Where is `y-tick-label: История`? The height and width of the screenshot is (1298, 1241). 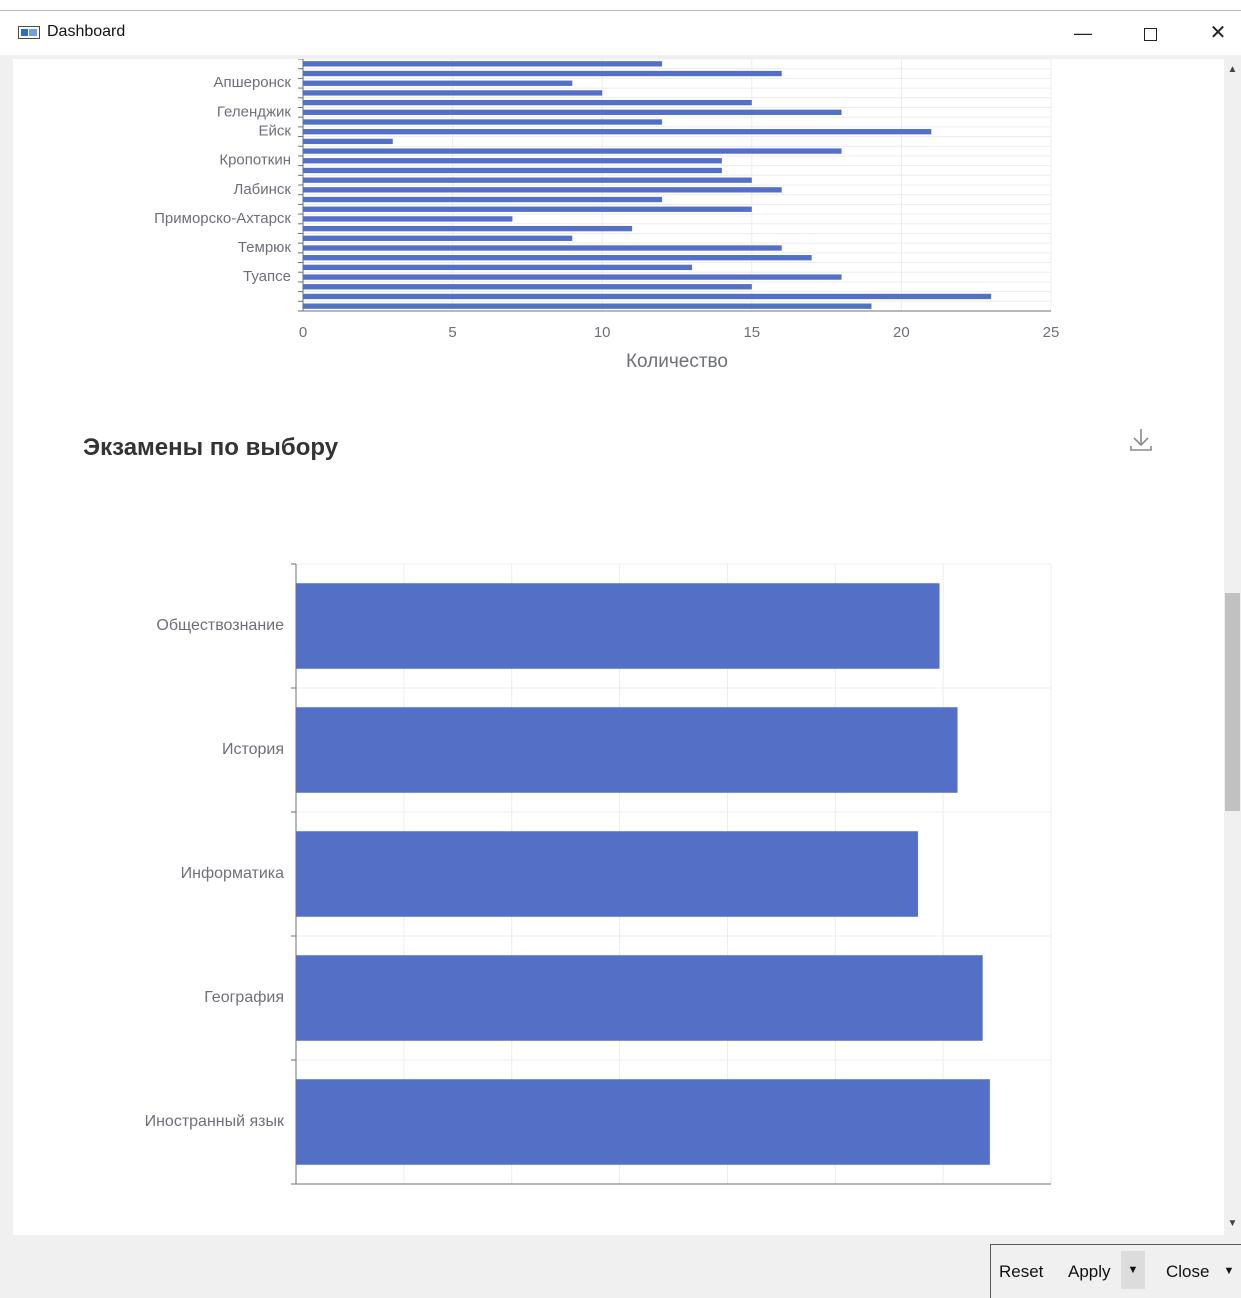 y-tick-label: История is located at coordinates (253, 749).